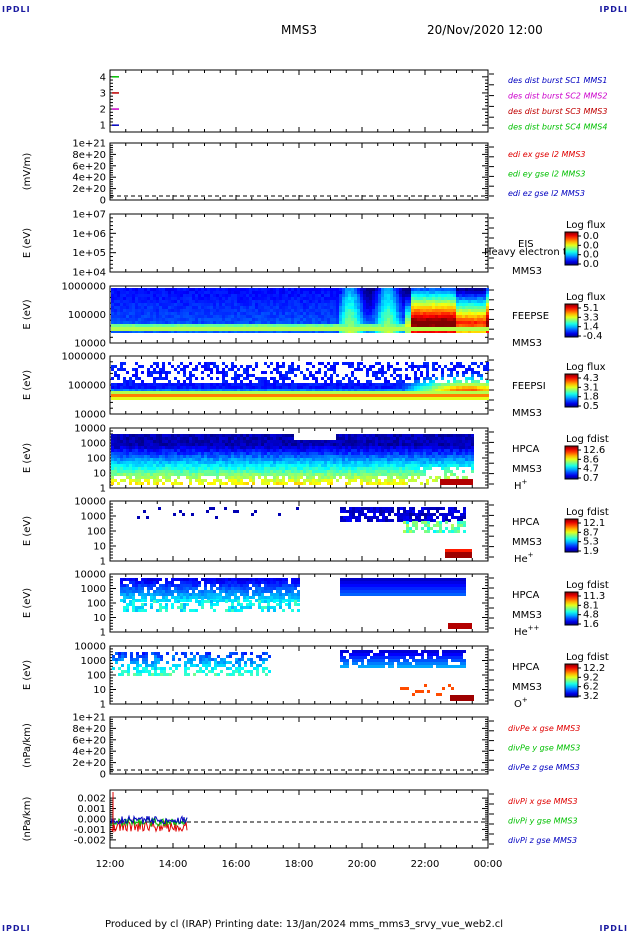 This screenshot has width=630, height=934. I want to click on legend-entry: edi ex gse l2 MMS3, so click(547, 154).